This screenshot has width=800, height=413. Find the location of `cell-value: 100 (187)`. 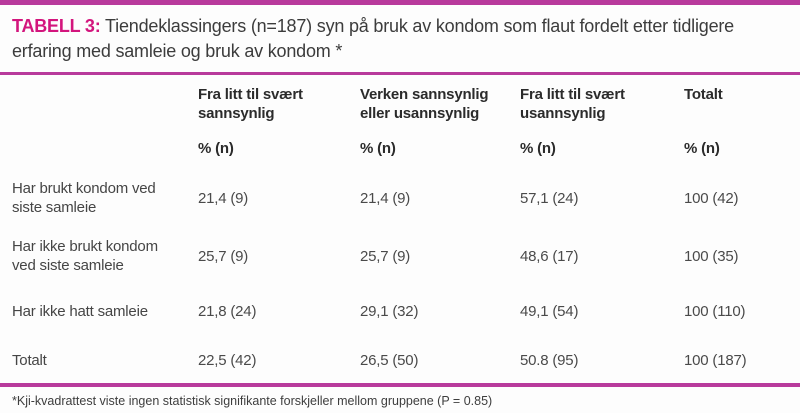

cell-value: 100 (187) is located at coordinates (715, 360).